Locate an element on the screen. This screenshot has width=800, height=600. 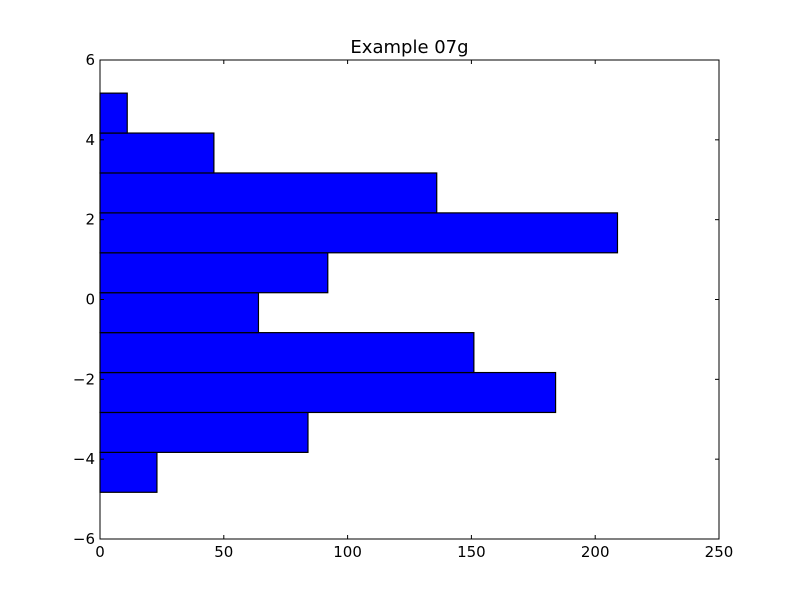
chart-title: Example 07g is located at coordinates (409, 47).